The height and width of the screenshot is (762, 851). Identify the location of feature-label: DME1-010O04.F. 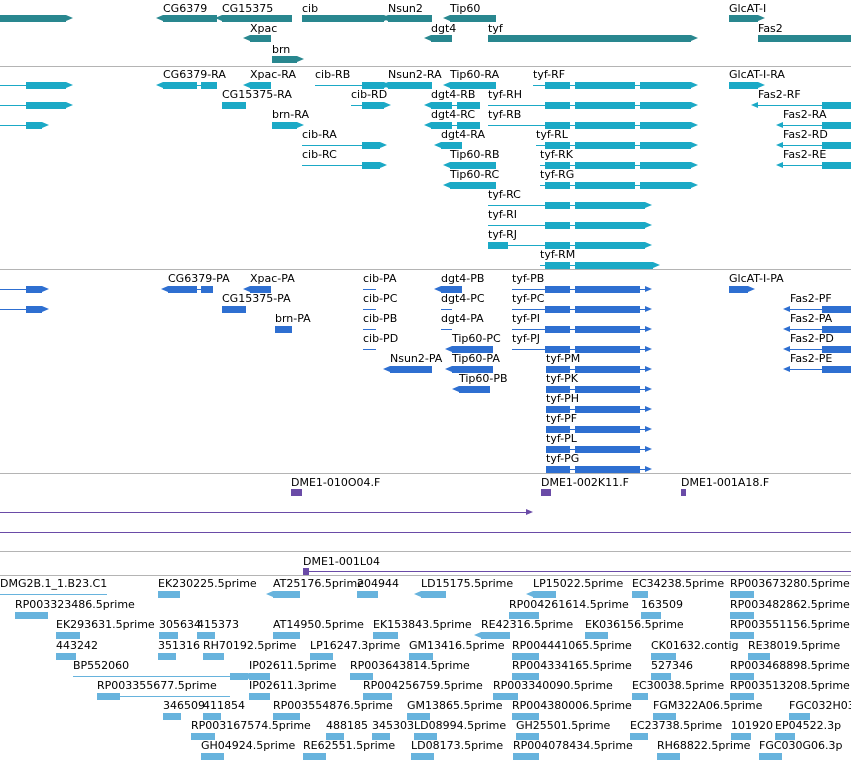
(336, 482).